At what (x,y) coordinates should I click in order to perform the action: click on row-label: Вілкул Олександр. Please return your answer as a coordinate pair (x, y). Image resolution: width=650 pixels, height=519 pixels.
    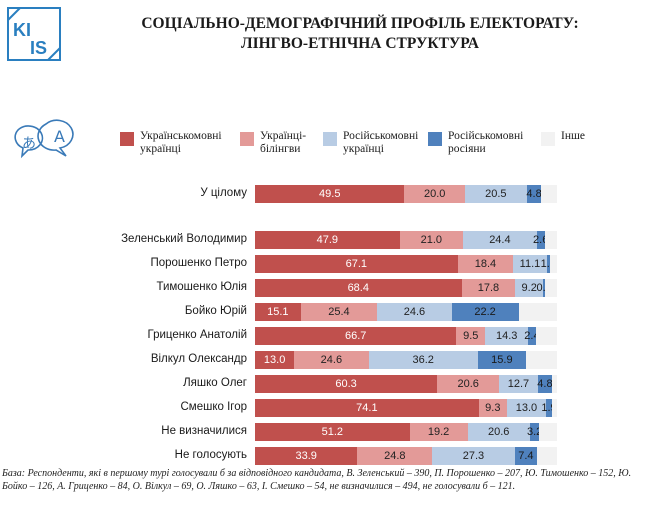
    Looking at the image, I should click on (198, 359).